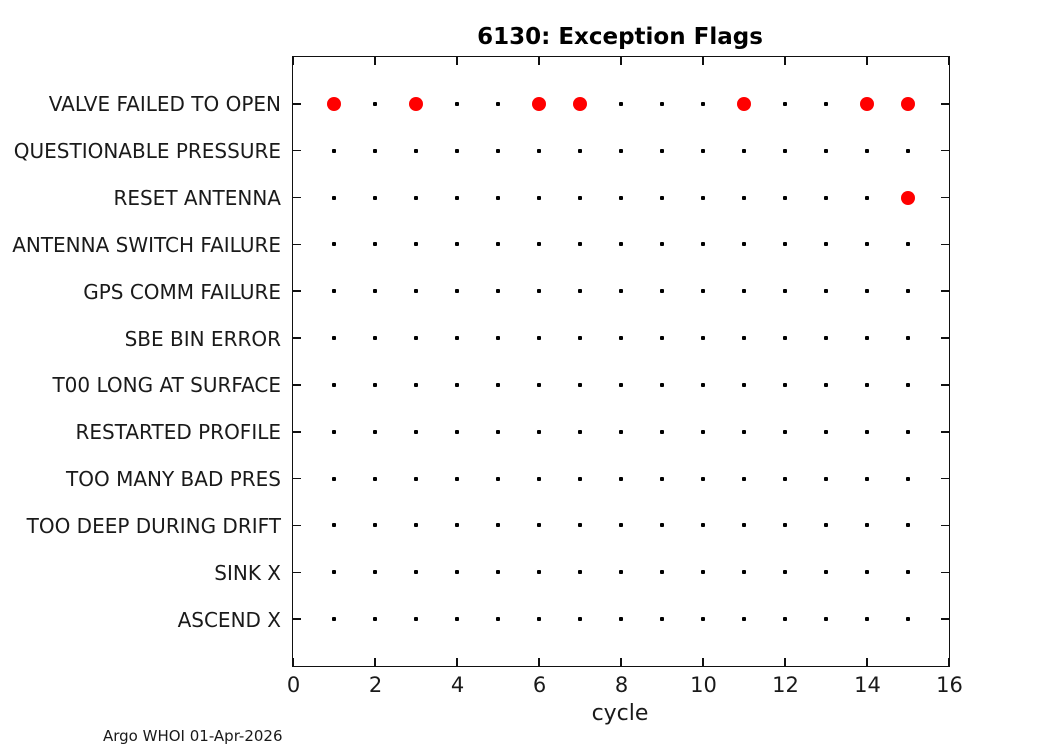 The height and width of the screenshot is (750, 1050). What do you see at coordinates (164, 104) in the screenshot?
I see `y-category-label: VALVE FAILED TO OPEN` at bounding box center [164, 104].